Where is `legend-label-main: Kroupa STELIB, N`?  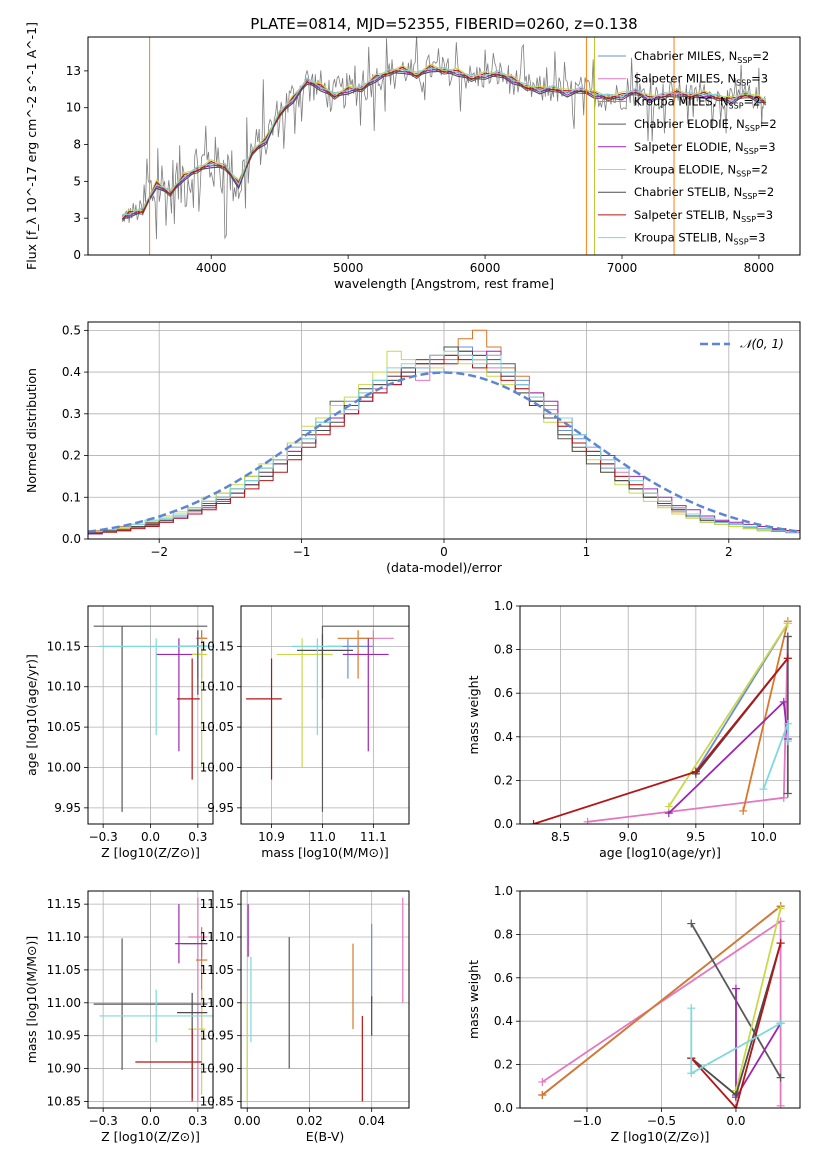 legend-label-main: Kroupa STELIB, N is located at coordinates (684, 238).